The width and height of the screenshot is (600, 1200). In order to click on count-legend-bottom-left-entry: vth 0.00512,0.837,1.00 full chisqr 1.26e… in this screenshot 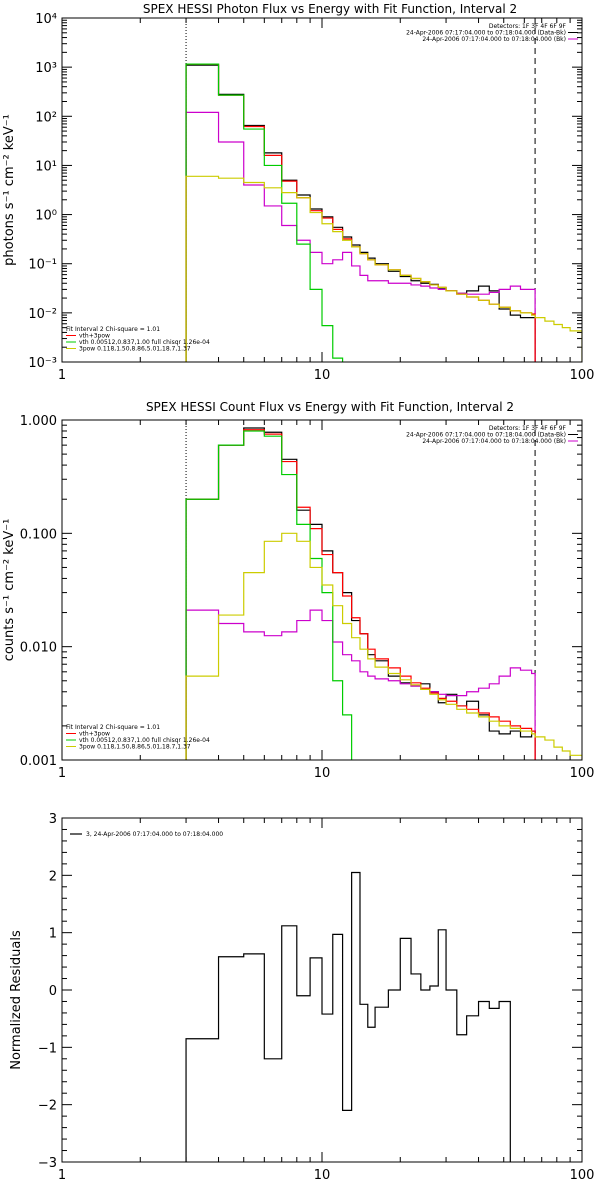, I will do `click(144, 740)`.